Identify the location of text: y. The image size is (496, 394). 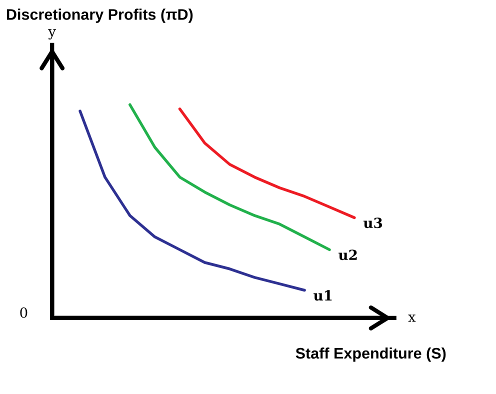
(52, 34).